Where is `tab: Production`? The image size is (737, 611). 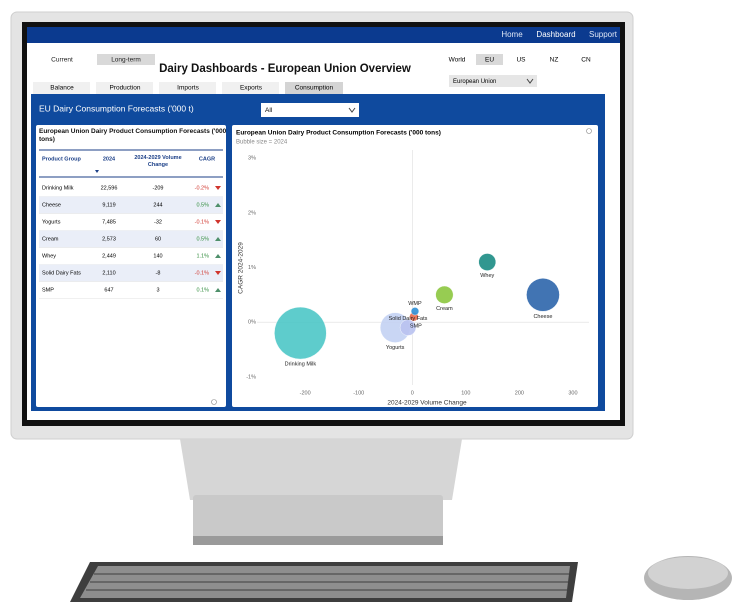
tab: Production is located at coordinates (124, 88).